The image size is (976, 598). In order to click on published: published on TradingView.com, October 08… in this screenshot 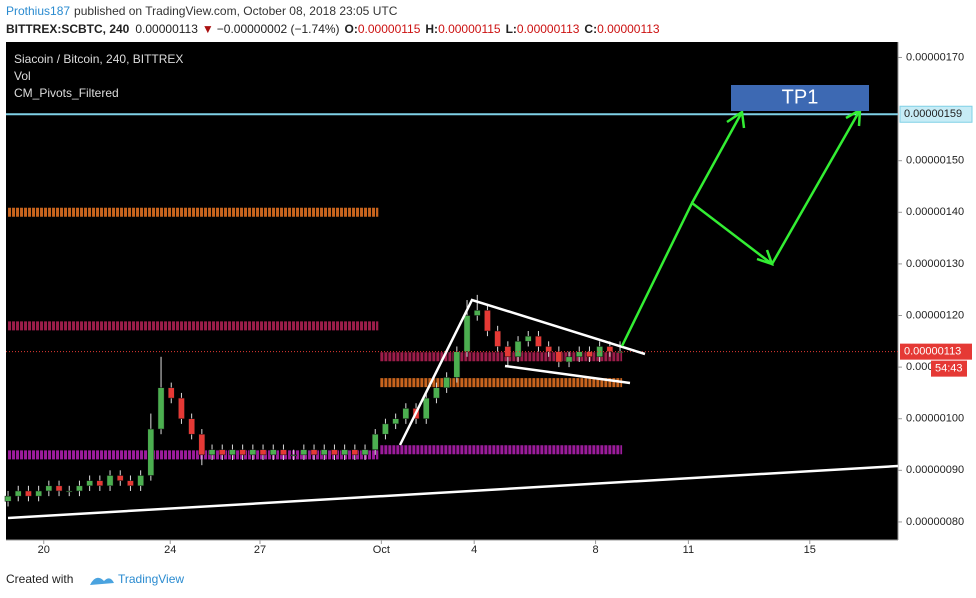, I will do `click(236, 11)`.